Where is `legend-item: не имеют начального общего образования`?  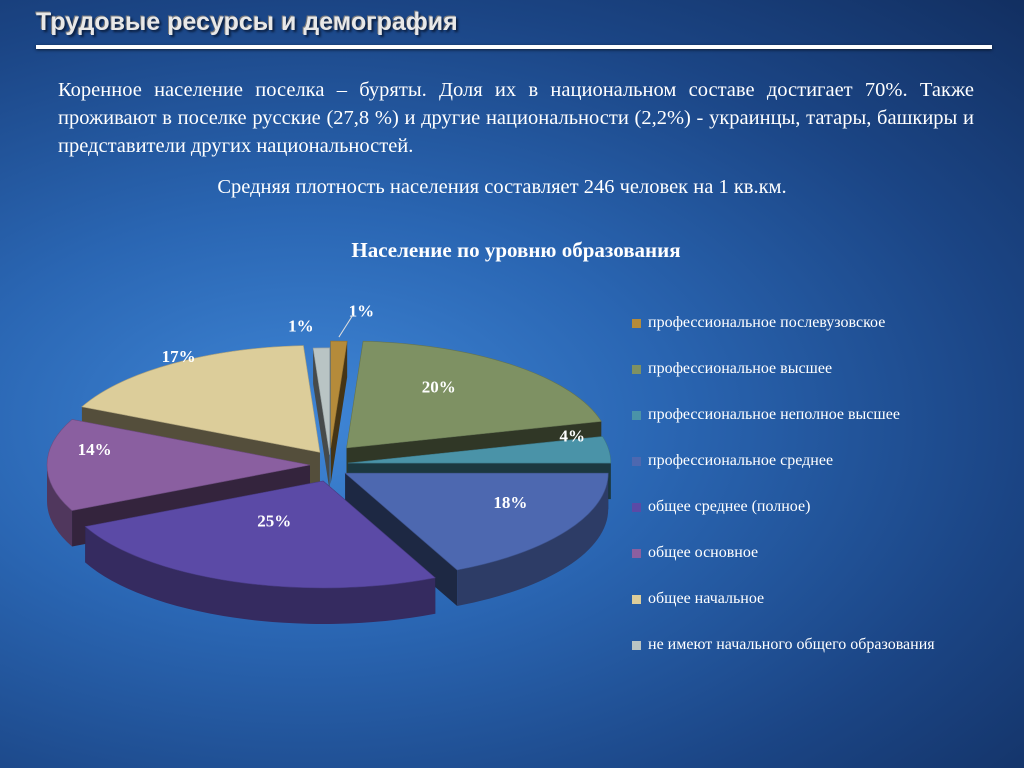
legend-item: не имеют начального общего образования is located at coordinates (806, 645).